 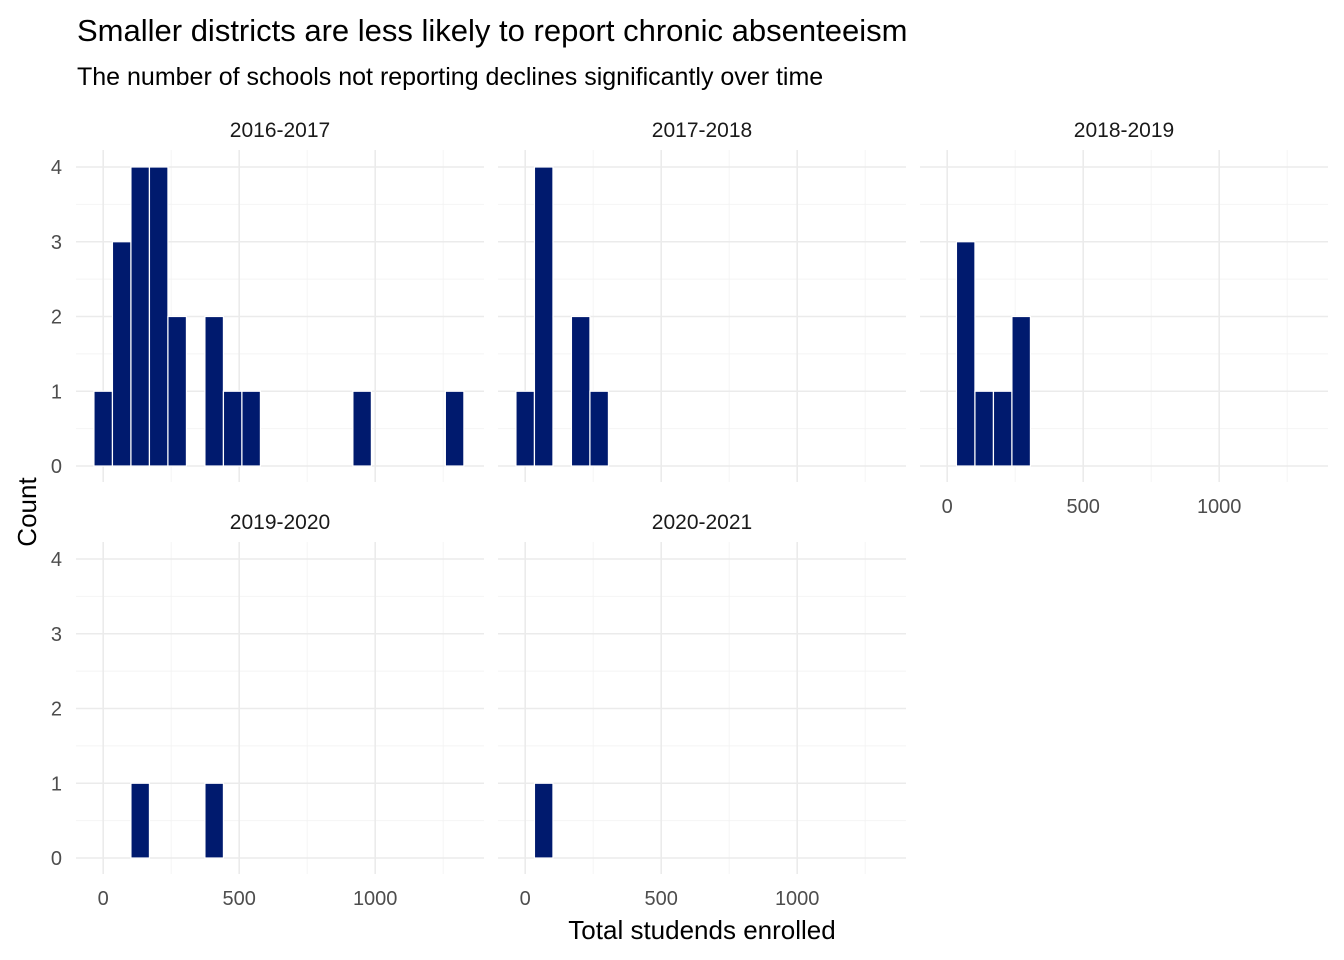 What do you see at coordinates (267, 300) in the screenshot?
I see `facet-panel: 2016-2017 0 1 2 3 4` at bounding box center [267, 300].